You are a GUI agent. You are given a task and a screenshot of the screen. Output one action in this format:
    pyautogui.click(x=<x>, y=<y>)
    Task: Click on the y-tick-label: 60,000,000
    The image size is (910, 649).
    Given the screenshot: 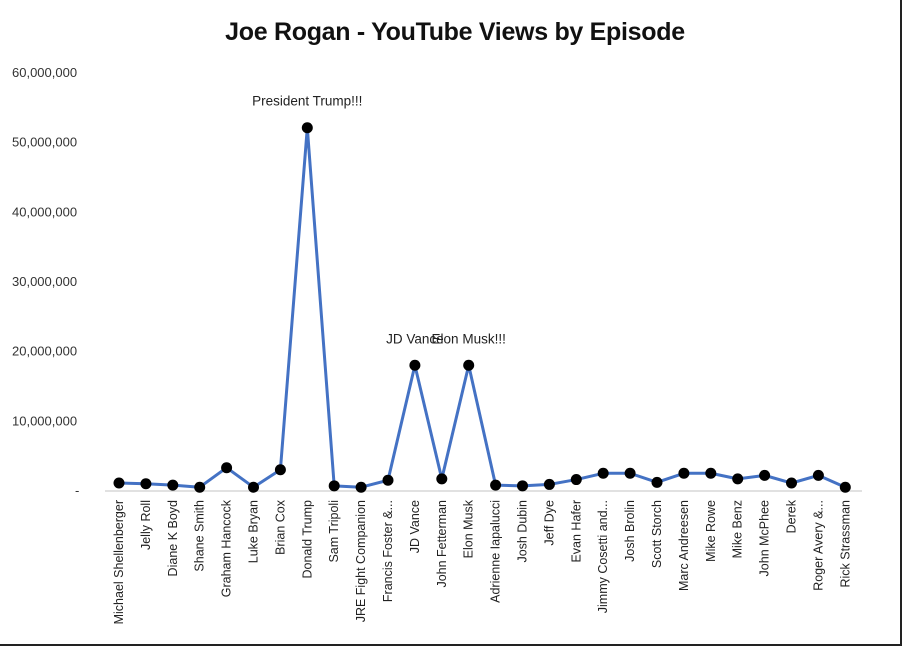 What is the action you would take?
    pyautogui.click(x=44, y=72)
    